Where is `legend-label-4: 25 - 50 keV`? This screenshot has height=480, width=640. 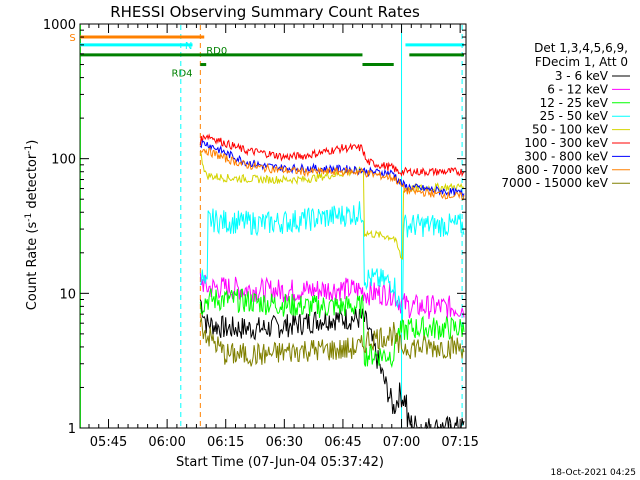
legend-label-4: 25 - 50 keV is located at coordinates (574, 116).